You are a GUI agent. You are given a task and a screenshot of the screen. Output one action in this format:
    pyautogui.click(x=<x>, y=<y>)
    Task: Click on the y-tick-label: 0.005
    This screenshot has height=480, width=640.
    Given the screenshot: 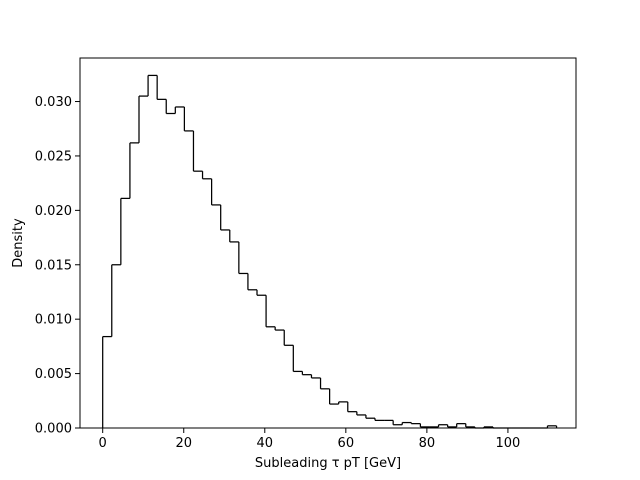 What is the action you would take?
    pyautogui.click(x=53, y=374)
    